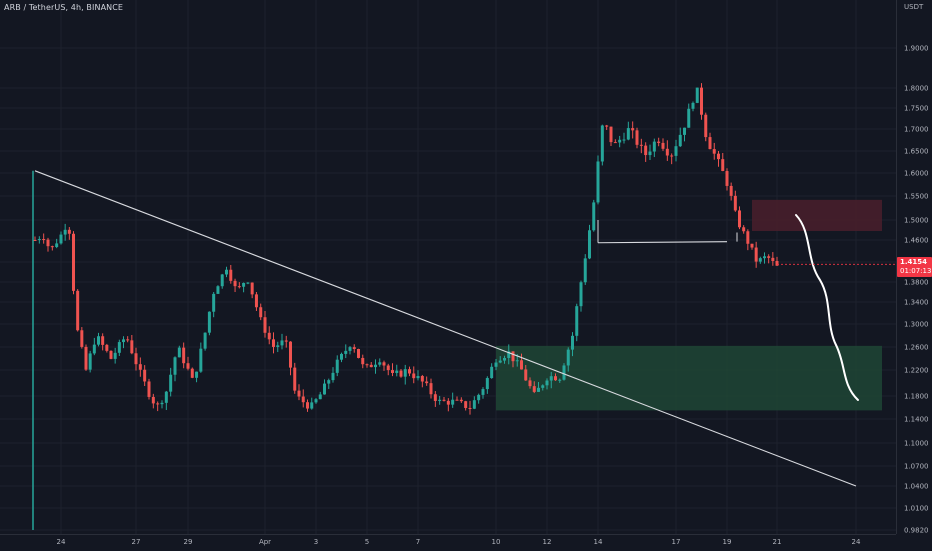 This screenshot has width=932, height=551. What do you see at coordinates (916, 348) in the screenshot?
I see `price-tick-label: 1.2600` at bounding box center [916, 348].